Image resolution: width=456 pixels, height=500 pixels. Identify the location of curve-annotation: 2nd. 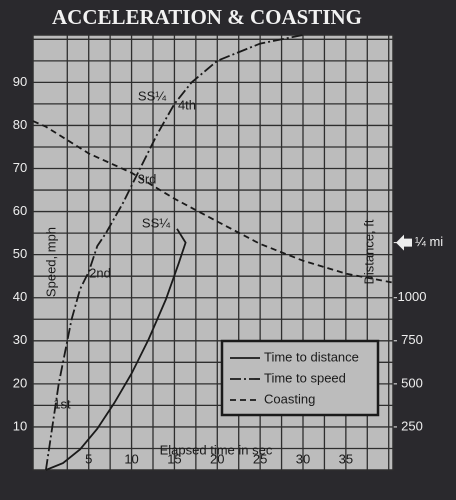
(100, 272).